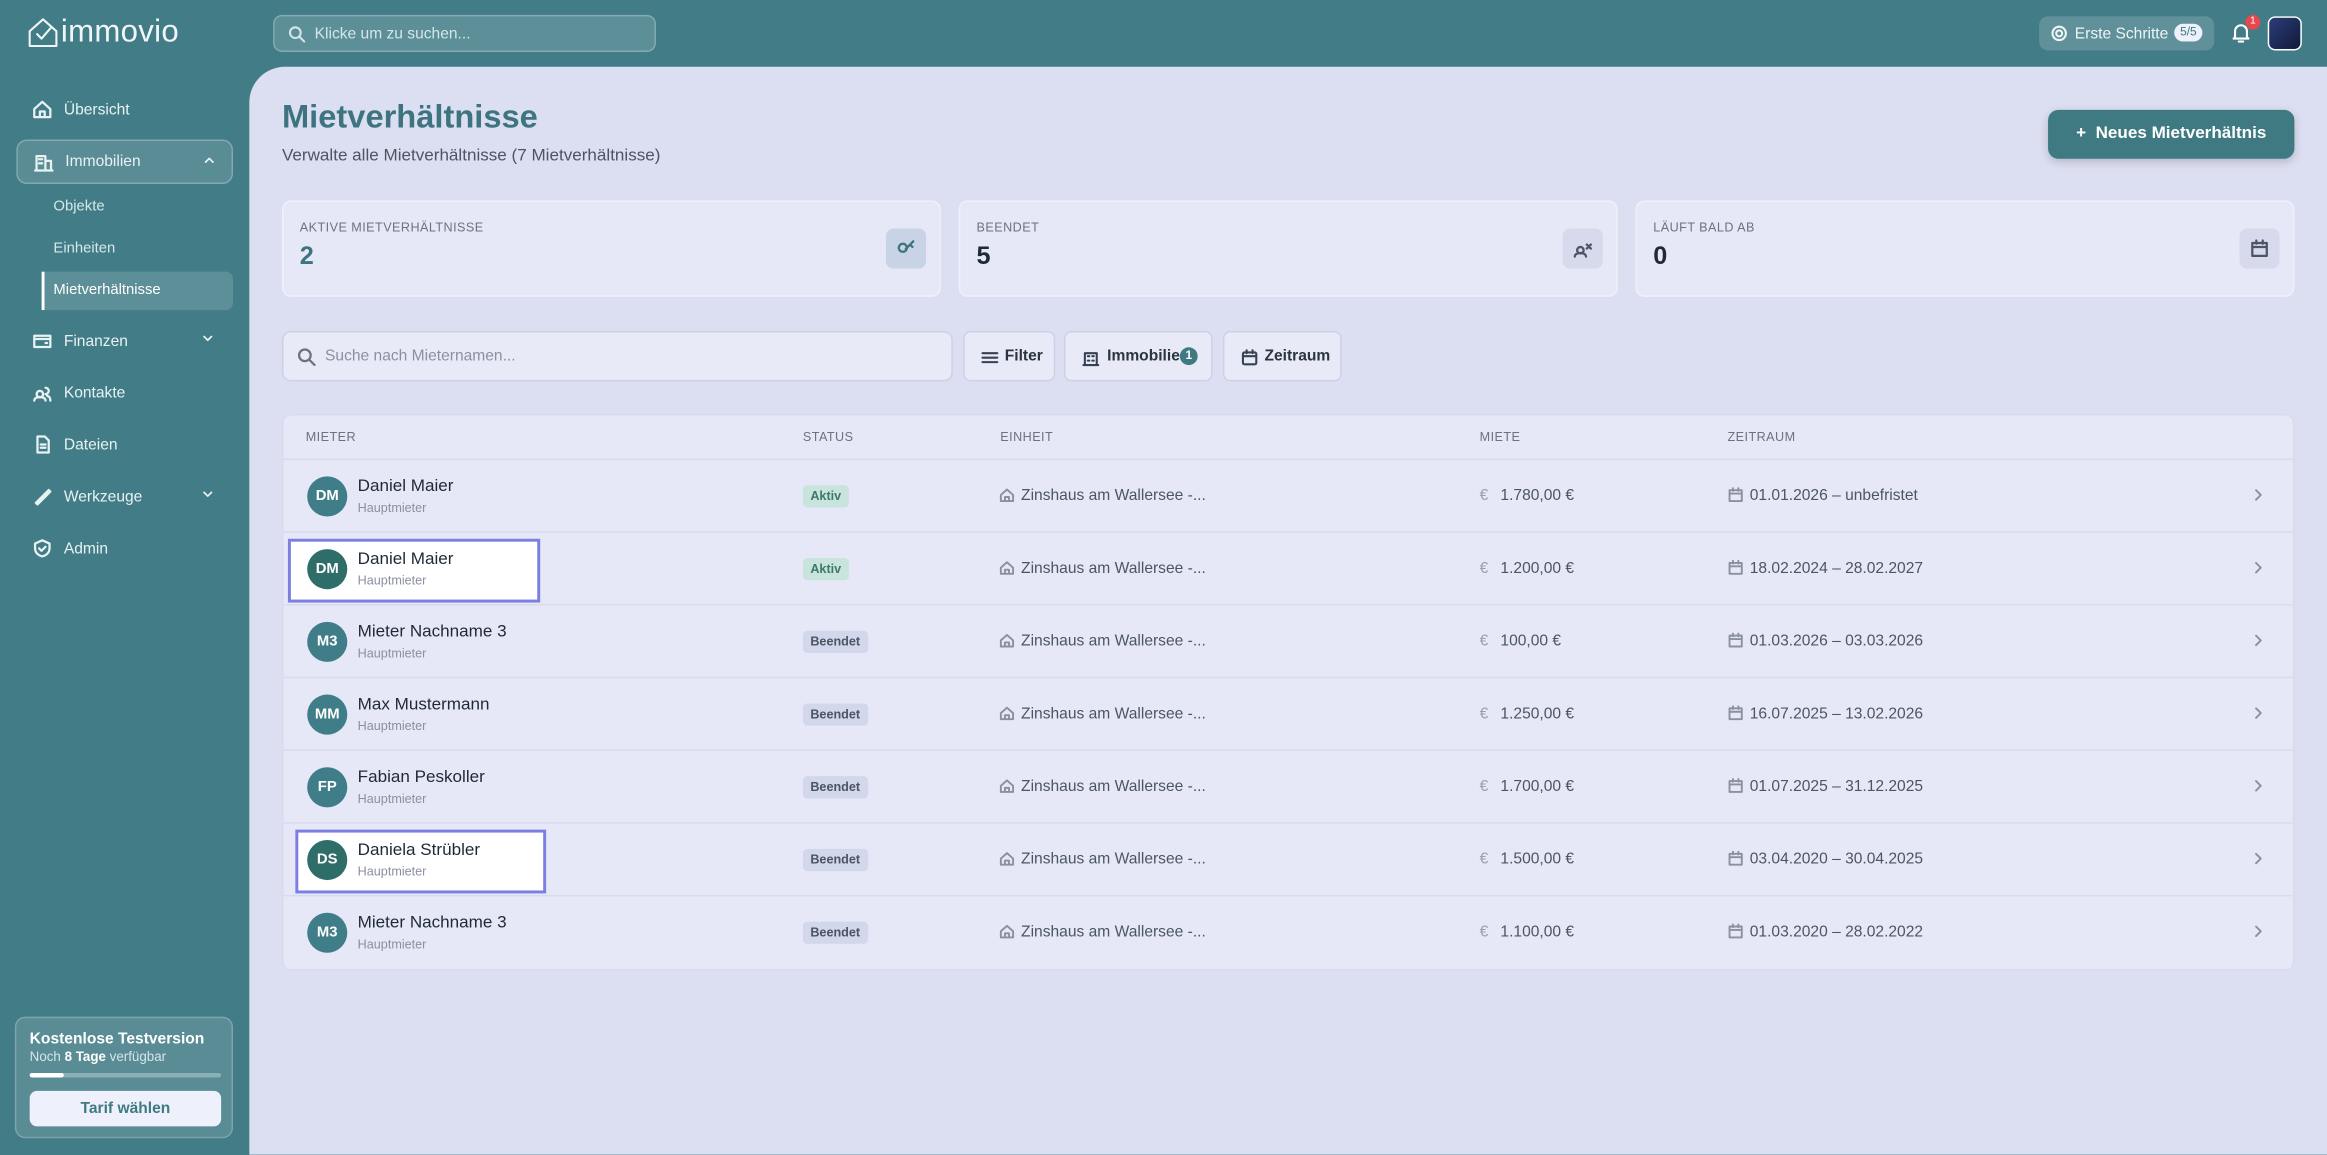 The height and width of the screenshot is (1155, 2327). What do you see at coordinates (2188, 32) in the screenshot?
I see `onboarding-progress: 5/5` at bounding box center [2188, 32].